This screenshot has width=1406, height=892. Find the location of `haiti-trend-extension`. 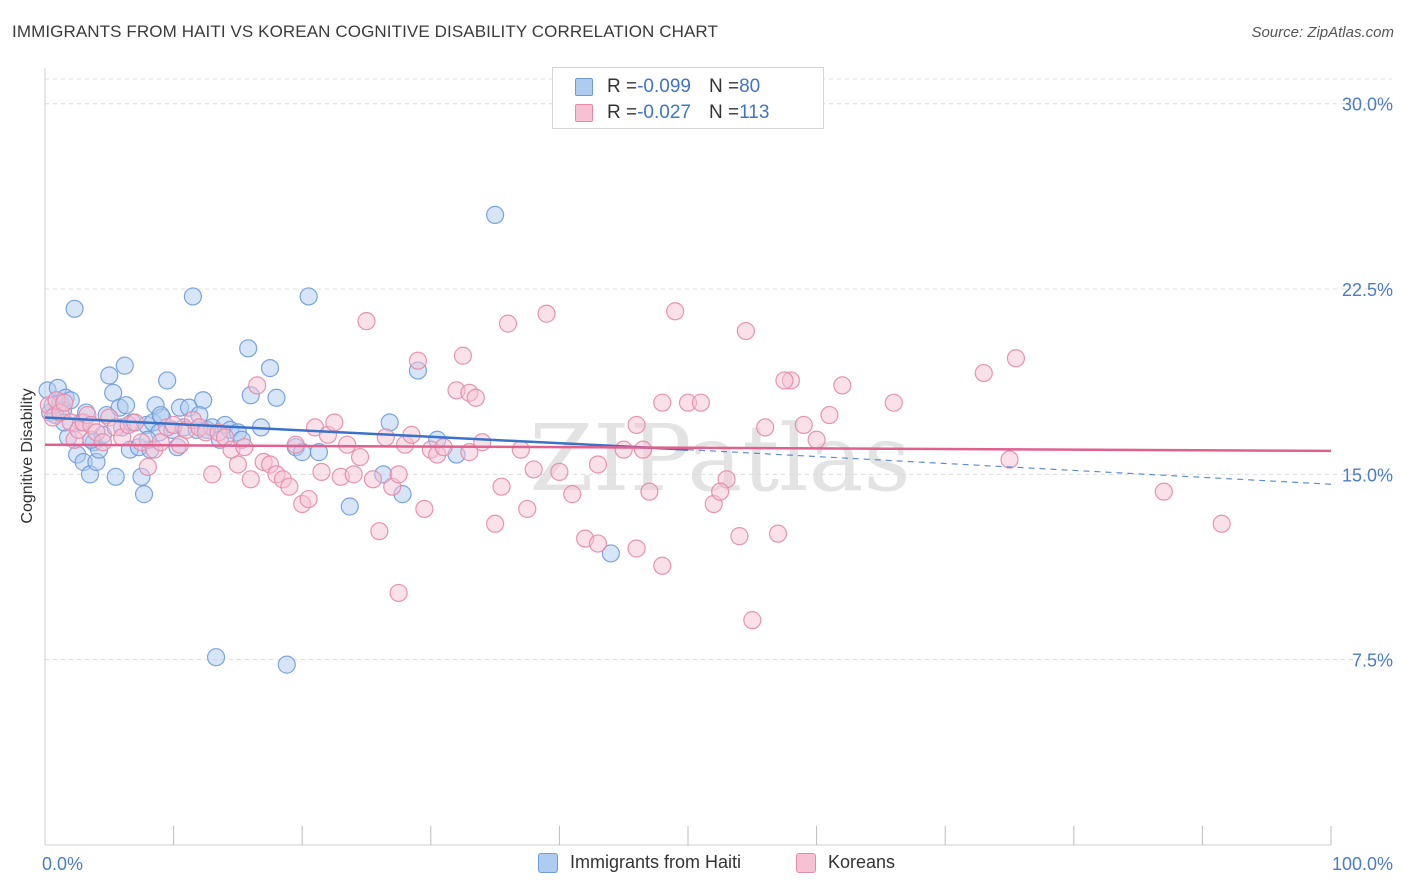

haiti-trend-extension is located at coordinates (1009, 467).